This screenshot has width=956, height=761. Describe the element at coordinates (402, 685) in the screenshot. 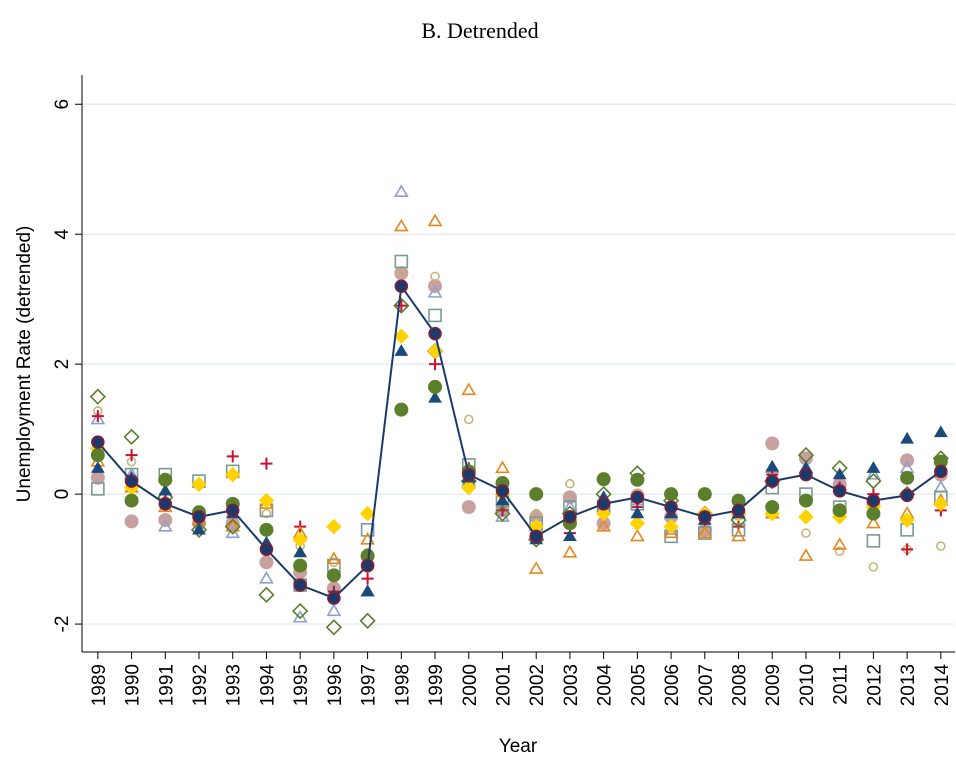

I see `x-tick-label: 1998` at that location.